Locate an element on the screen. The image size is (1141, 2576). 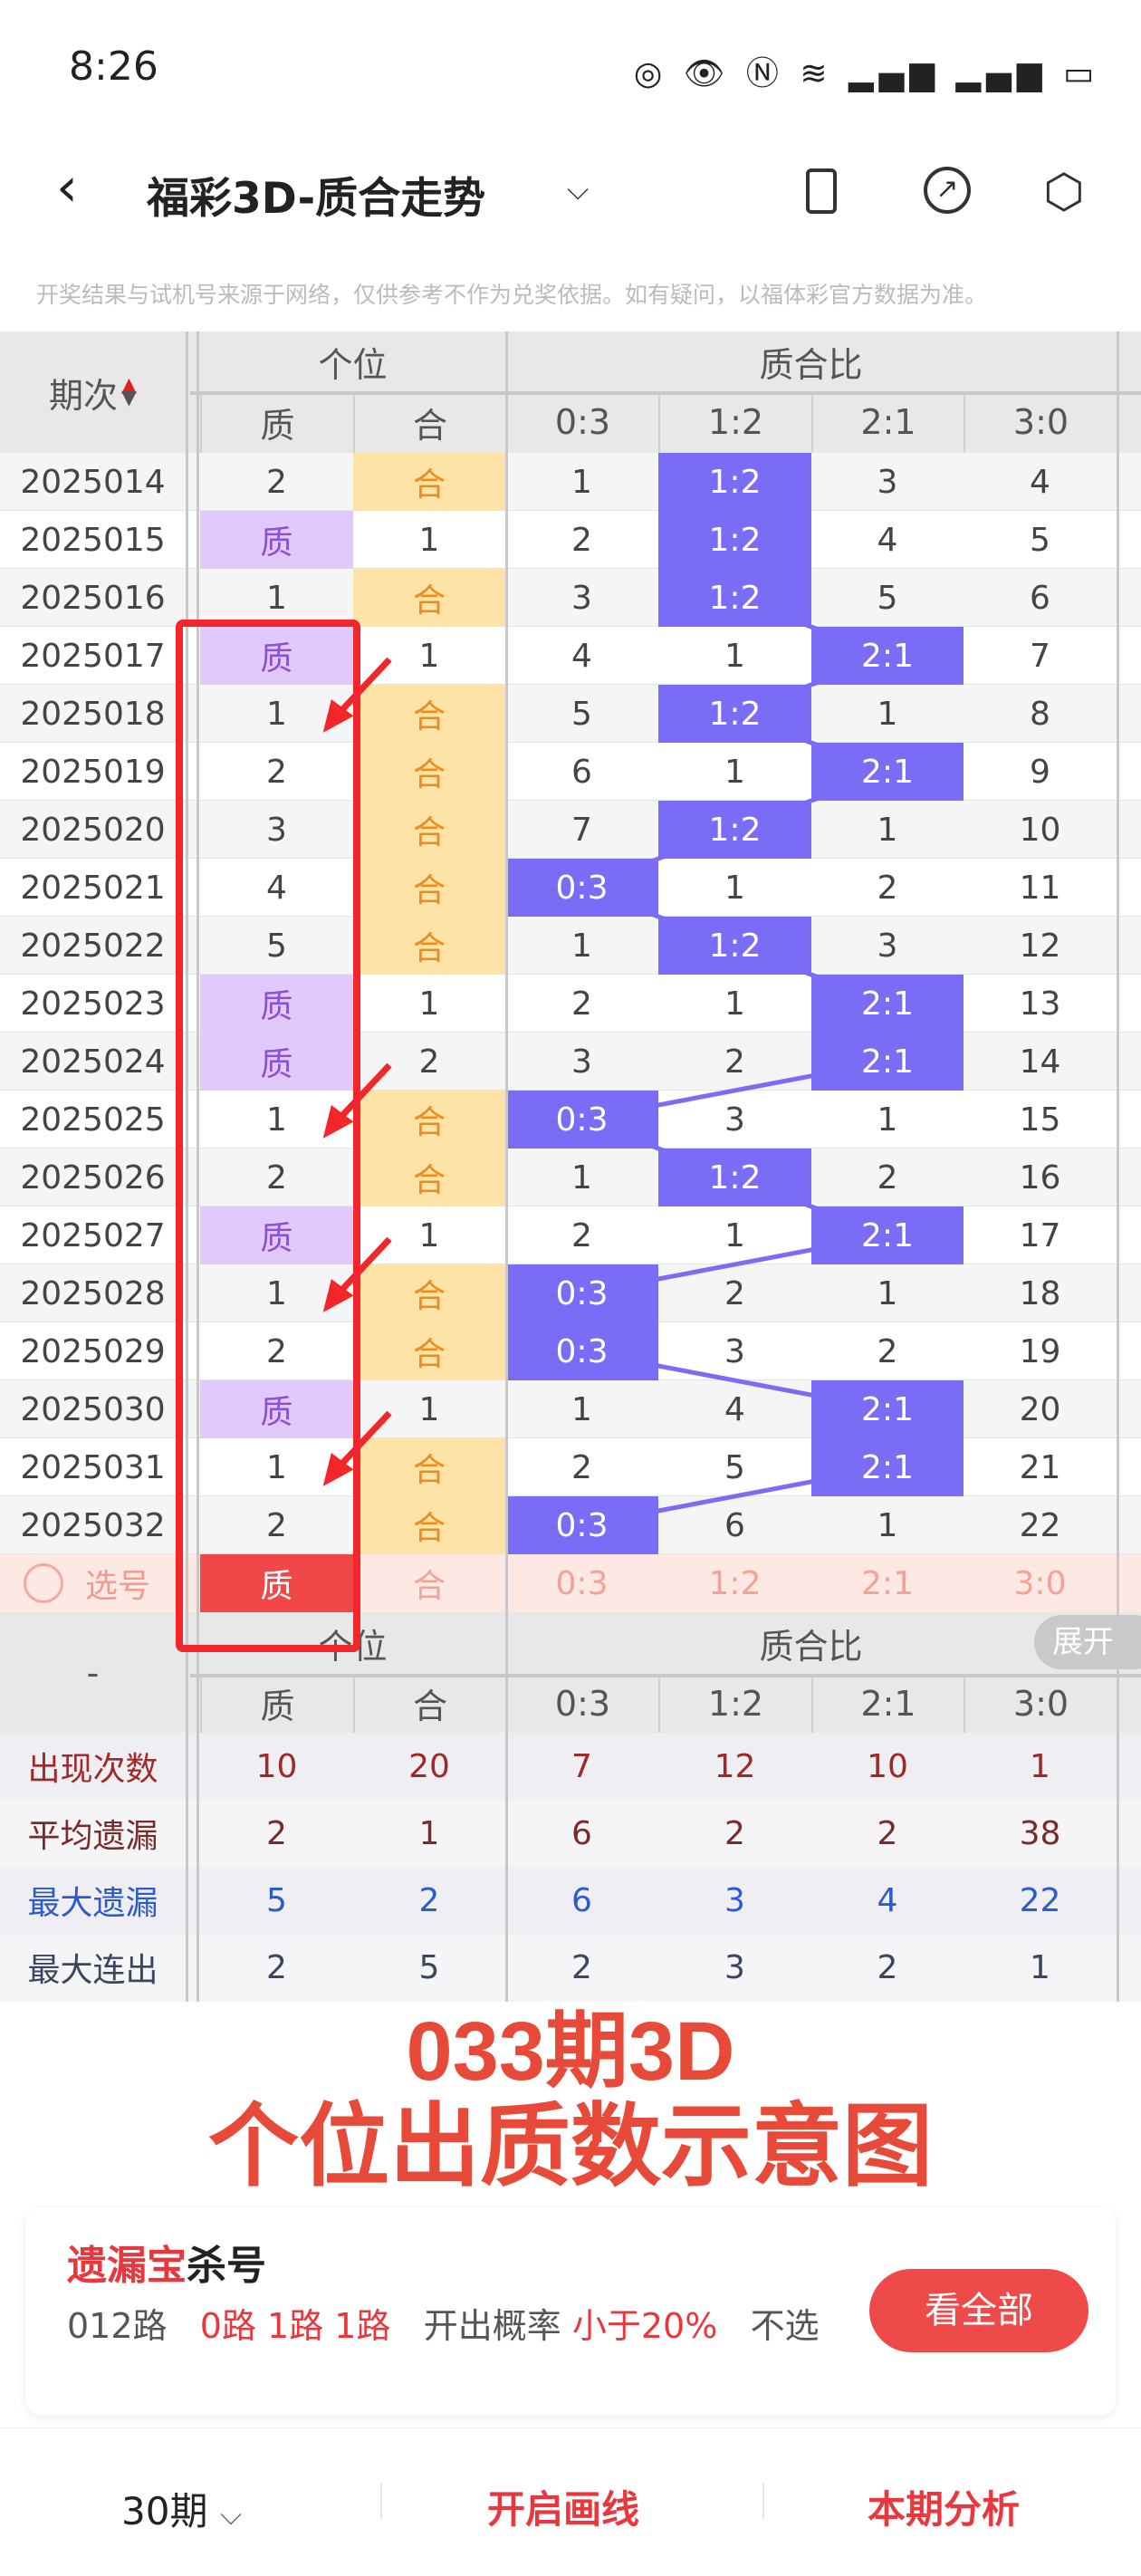
ratio-miss-cell: 13 is located at coordinates (1040, 1004).